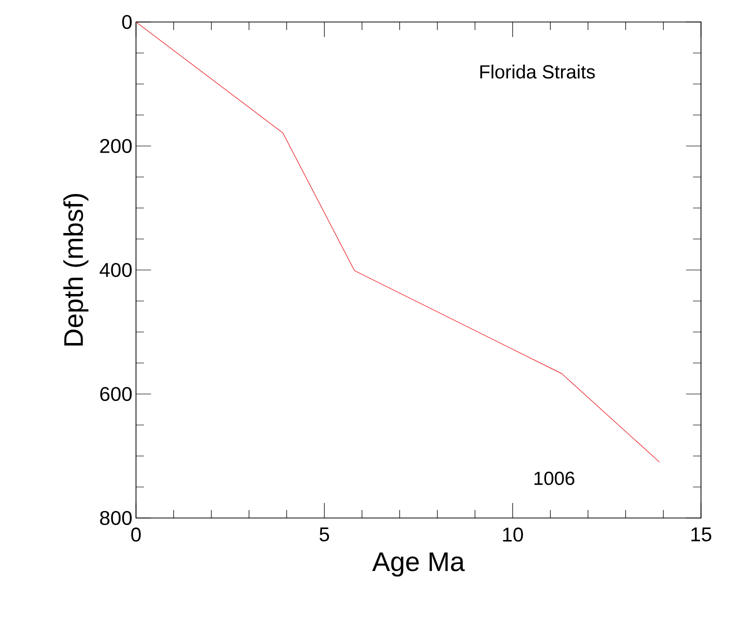 Image resolution: width=739 pixels, height=632 pixels. I want to click on x-tick-label: 10, so click(513, 535).